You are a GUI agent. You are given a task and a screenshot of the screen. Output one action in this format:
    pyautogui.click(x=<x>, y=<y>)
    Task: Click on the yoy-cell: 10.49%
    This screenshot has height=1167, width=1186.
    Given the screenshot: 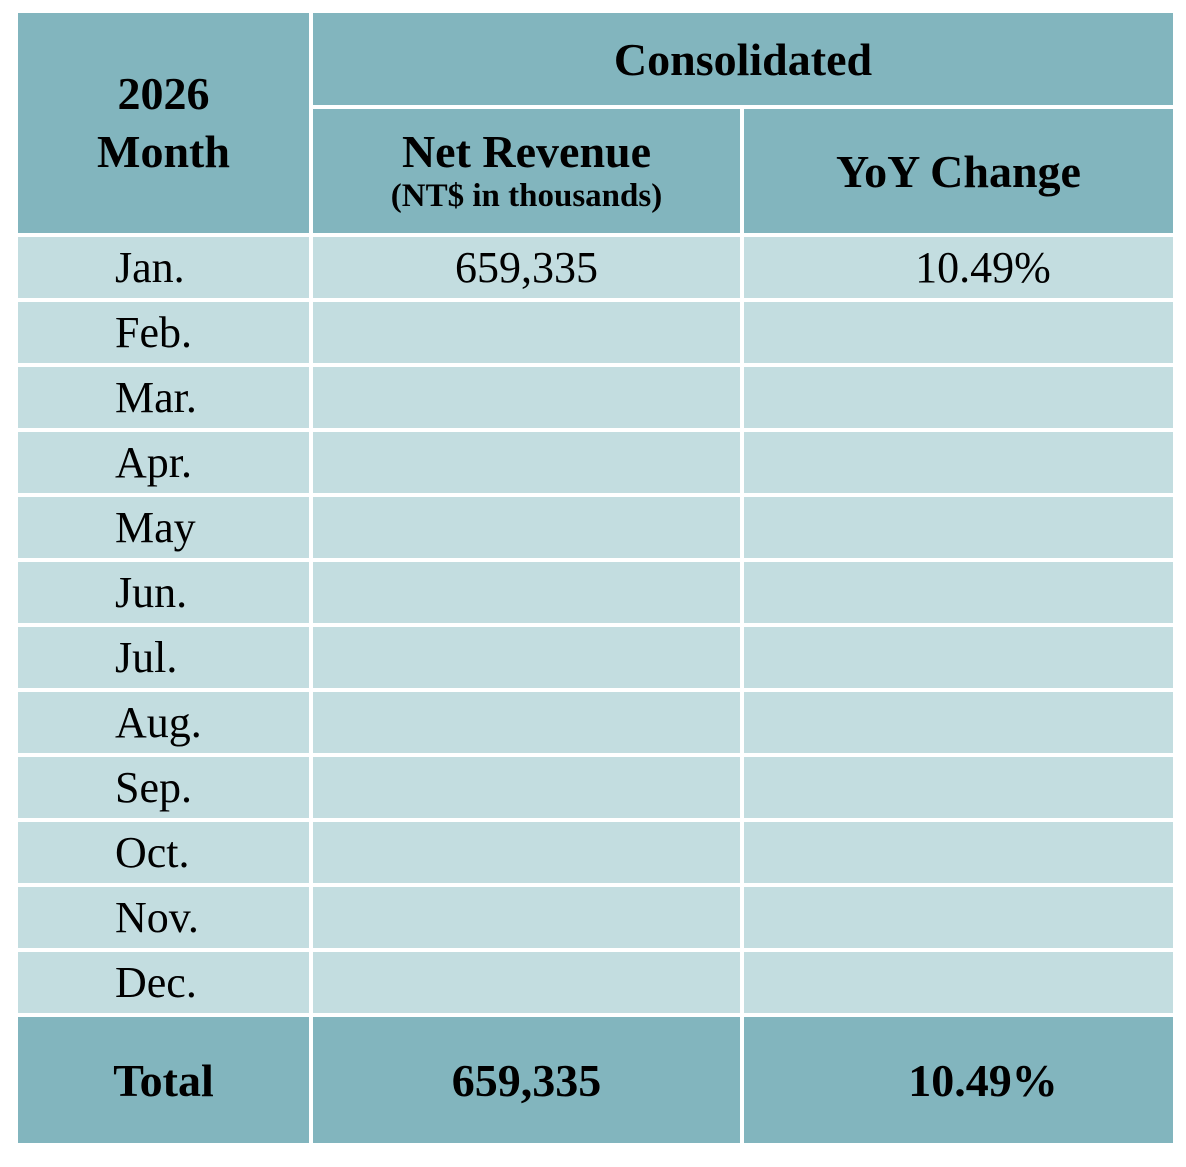 What is the action you would take?
    pyautogui.click(x=958, y=269)
    